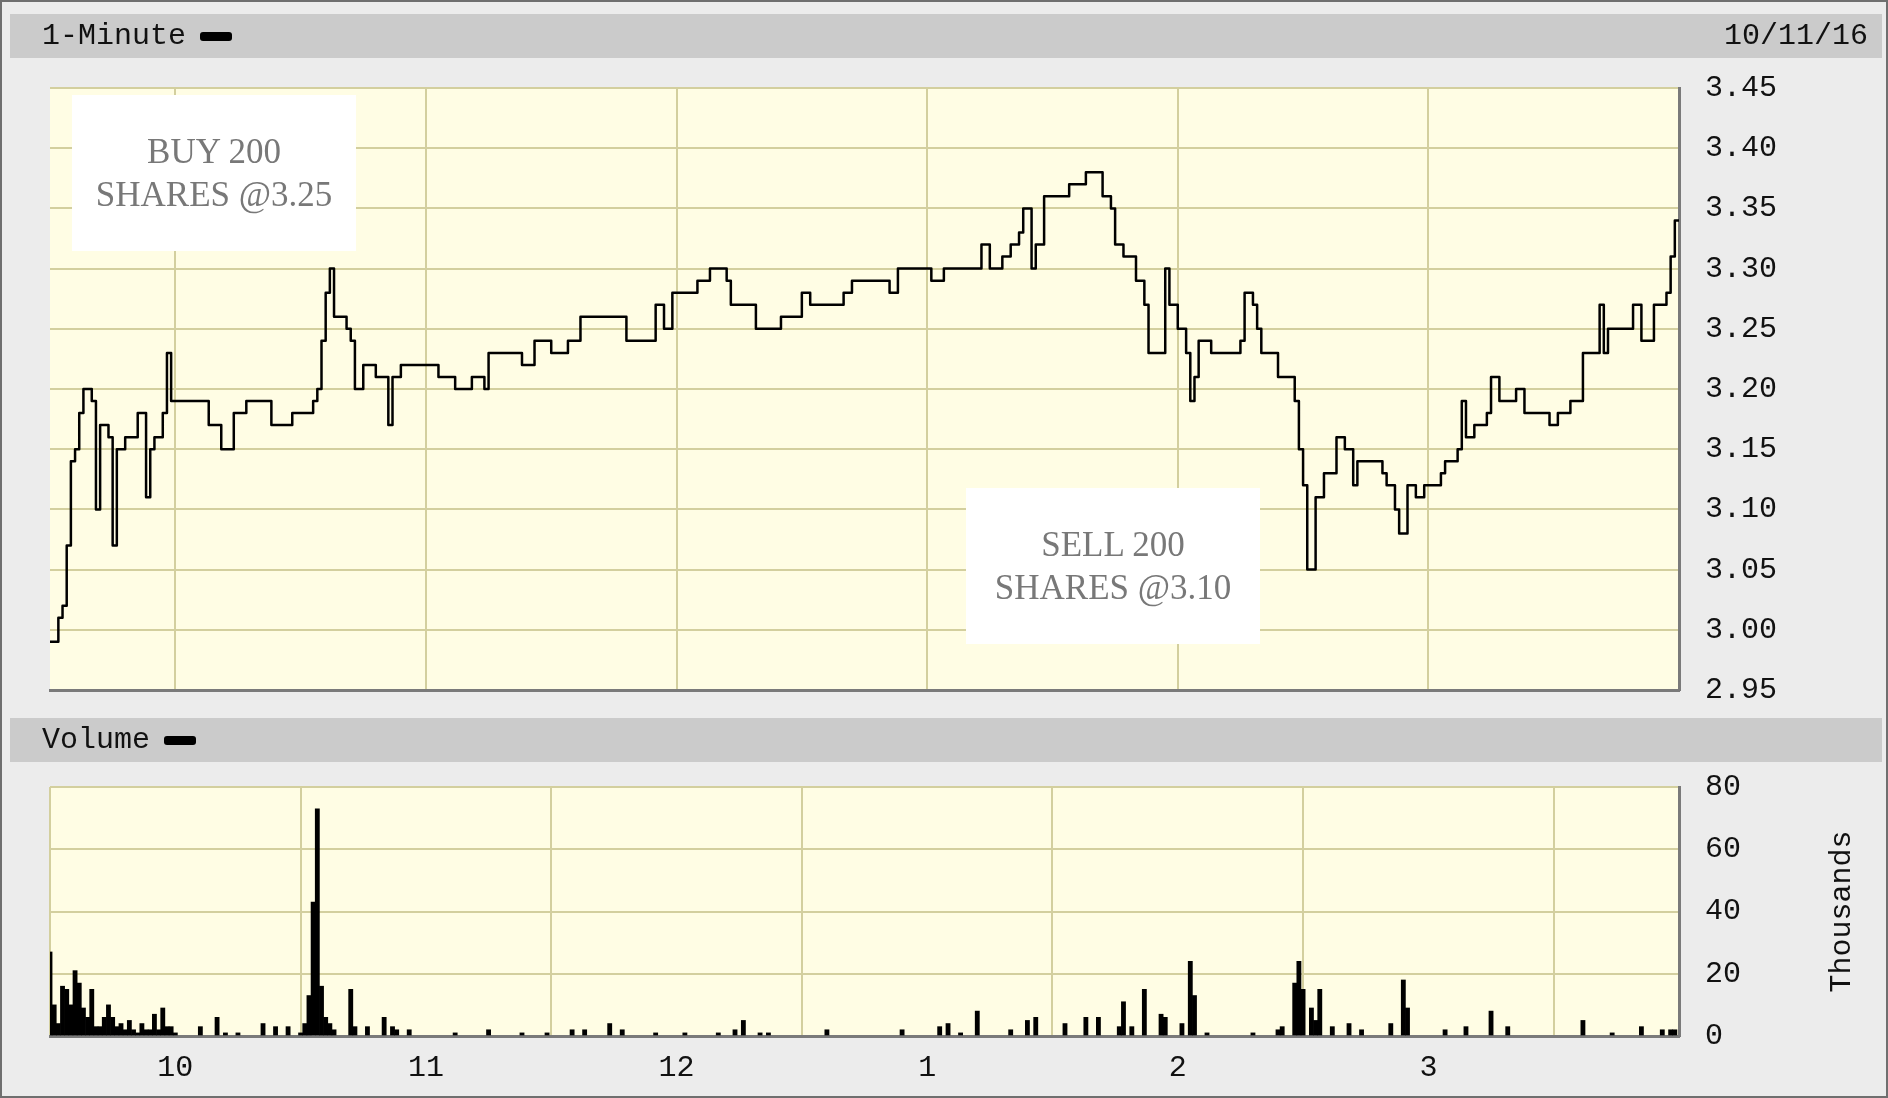 The height and width of the screenshot is (1098, 1888). Describe the element at coordinates (1723, 973) in the screenshot. I see `y-tick-label: 20` at that location.